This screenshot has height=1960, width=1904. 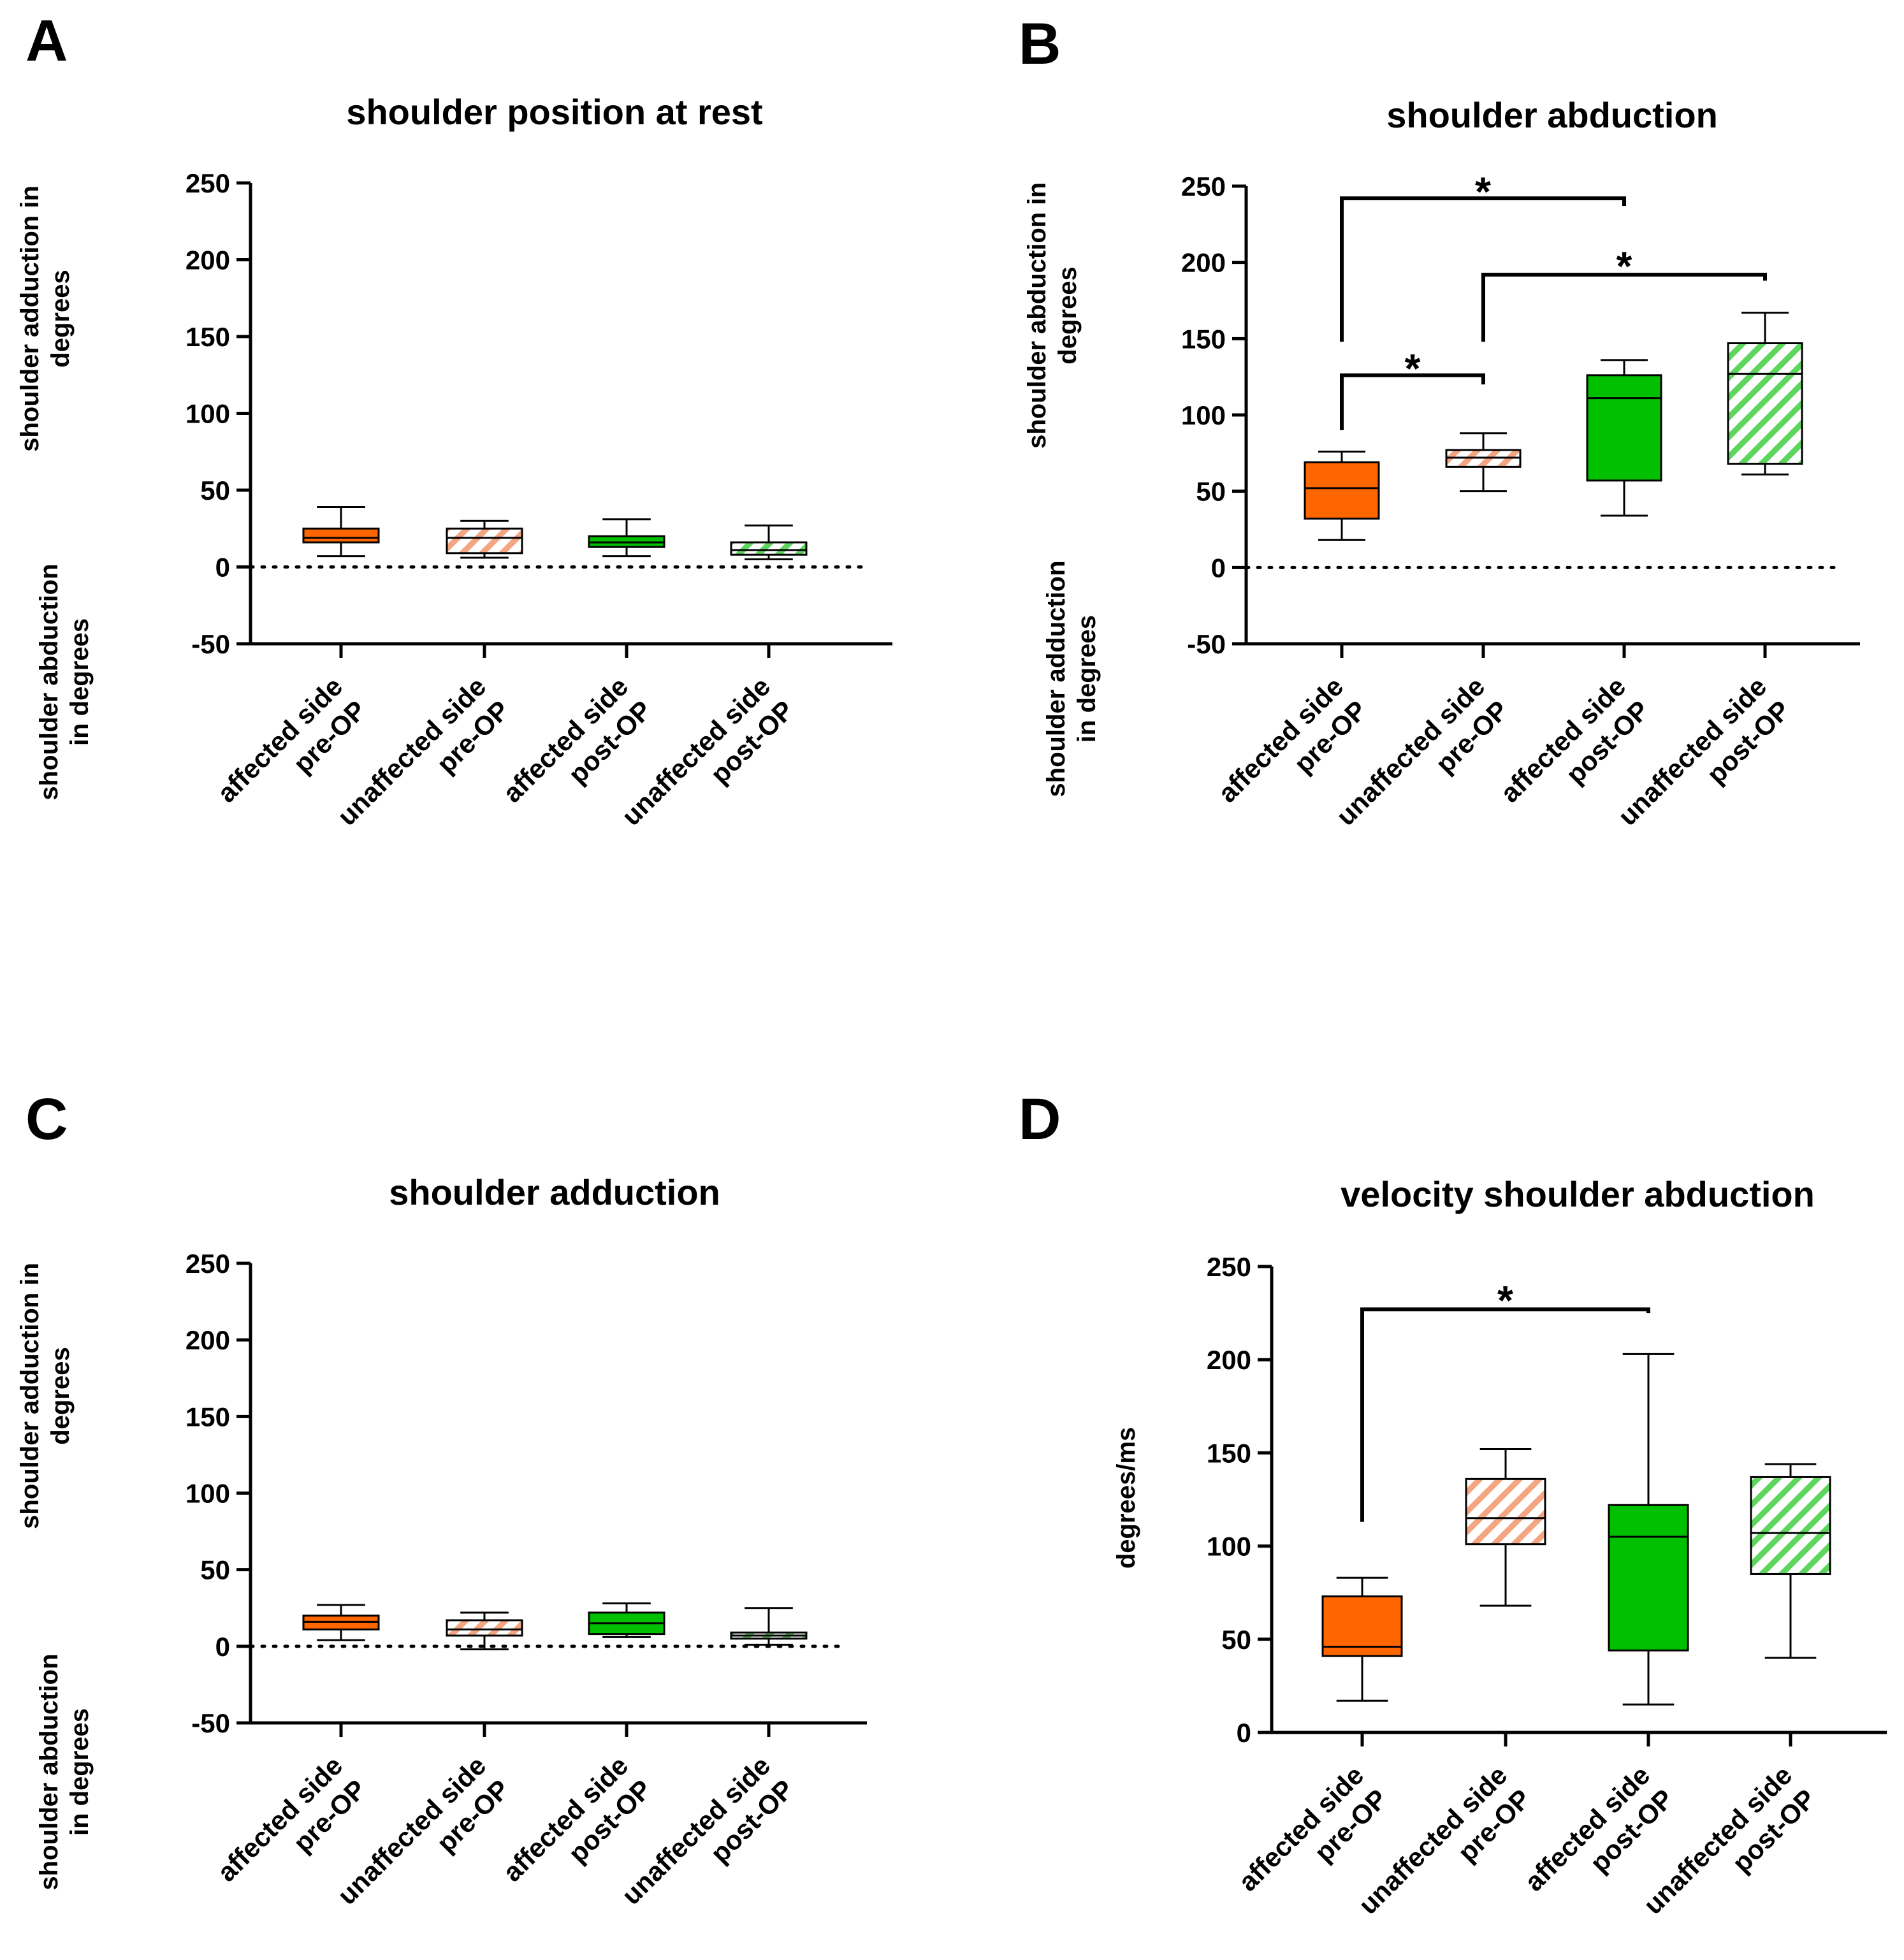 What do you see at coordinates (1071, 679) in the screenshot?
I see `y-axis-label-lower: shoulder adduction in degrees` at bounding box center [1071, 679].